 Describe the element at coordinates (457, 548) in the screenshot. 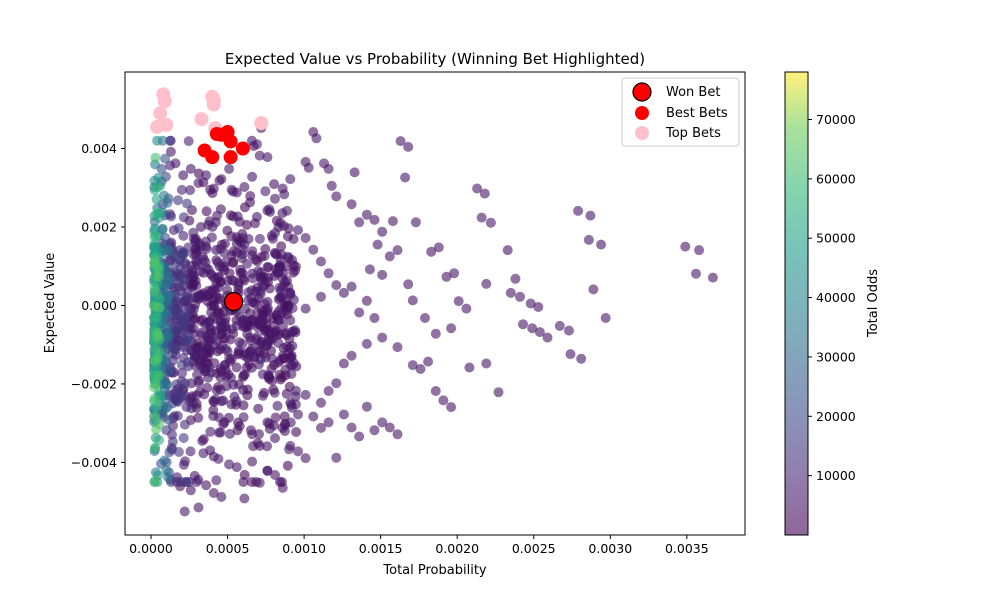

I see `x-tick-label: 0.0020` at that location.